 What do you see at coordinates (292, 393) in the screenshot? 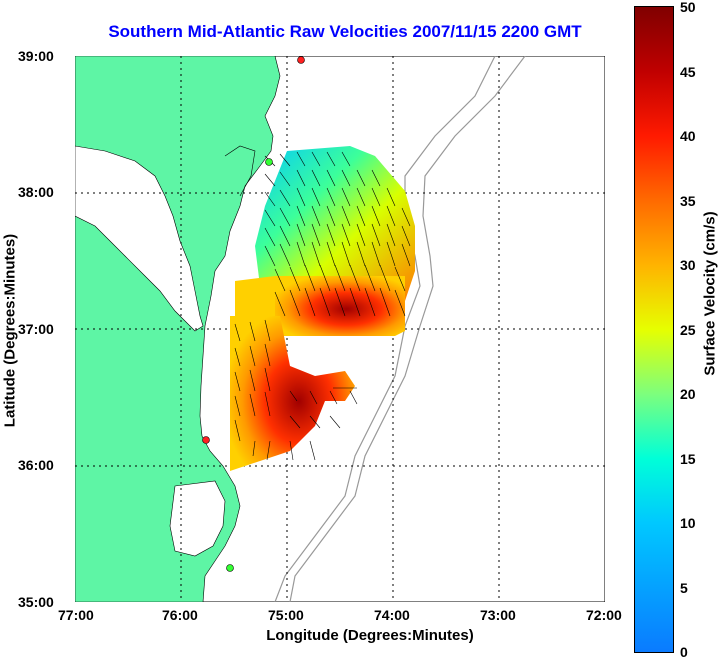
I see `velocity-field-south` at bounding box center [292, 393].